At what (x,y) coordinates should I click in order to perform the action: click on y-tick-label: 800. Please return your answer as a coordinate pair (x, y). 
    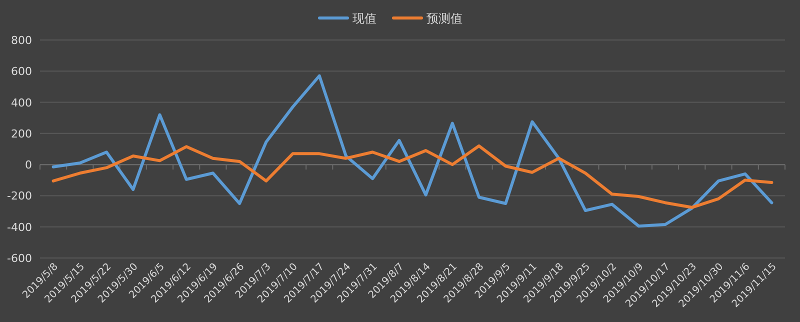
    Looking at the image, I should click on (21, 40).